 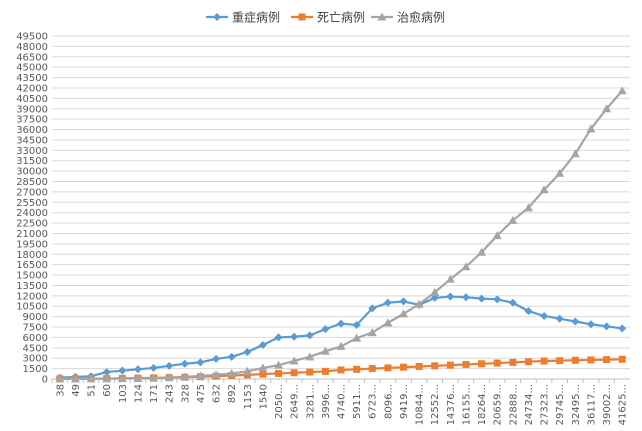 What do you see at coordinates (32, 307) in the screenshot?
I see `y-tick-label: 10500` at bounding box center [32, 307].